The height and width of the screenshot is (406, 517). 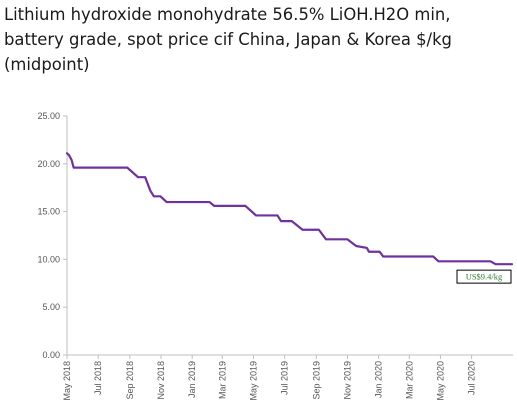 I want to click on x-tick-label: Mar 2019, so click(x=222, y=380).